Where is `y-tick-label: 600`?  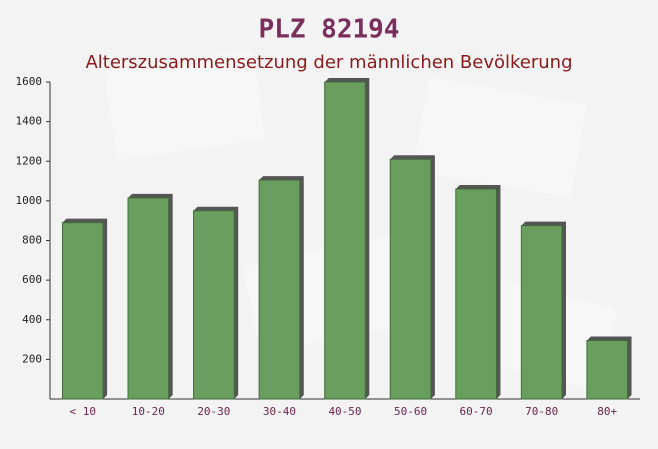
y-tick-label: 600 is located at coordinates (32, 279).